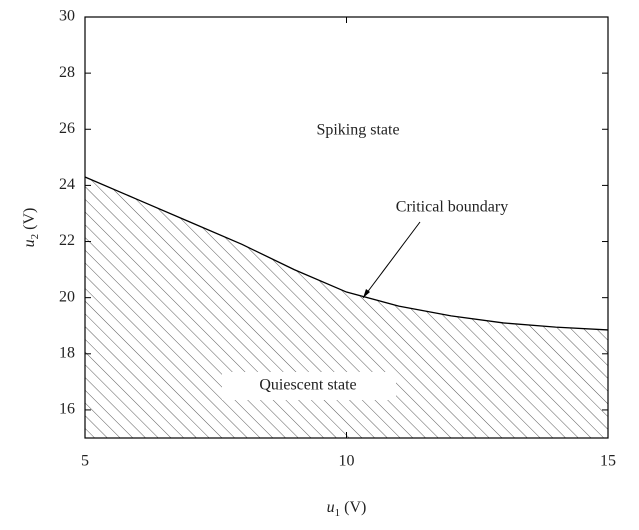  I want to click on y-tick-label: 20, so click(67, 296).